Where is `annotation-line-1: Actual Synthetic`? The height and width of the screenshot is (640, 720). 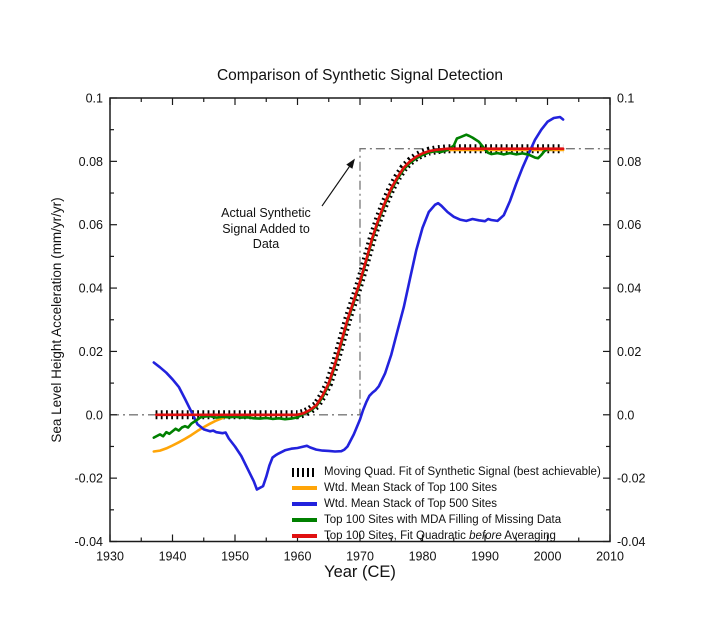
annotation-line-1: Actual Synthetic is located at coordinates (266, 213).